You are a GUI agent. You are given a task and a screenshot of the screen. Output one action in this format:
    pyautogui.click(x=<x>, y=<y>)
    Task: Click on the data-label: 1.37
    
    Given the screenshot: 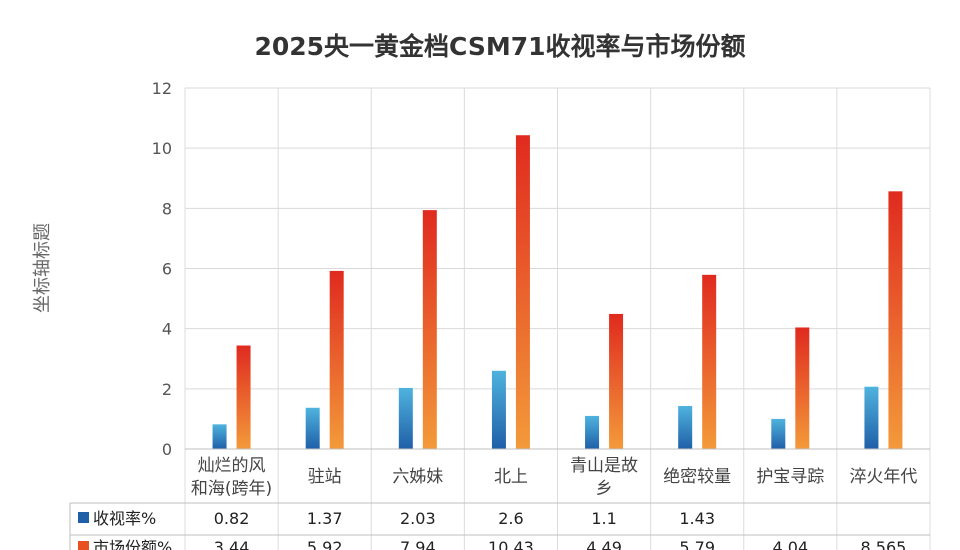 What is the action you would take?
    pyautogui.click(x=325, y=518)
    